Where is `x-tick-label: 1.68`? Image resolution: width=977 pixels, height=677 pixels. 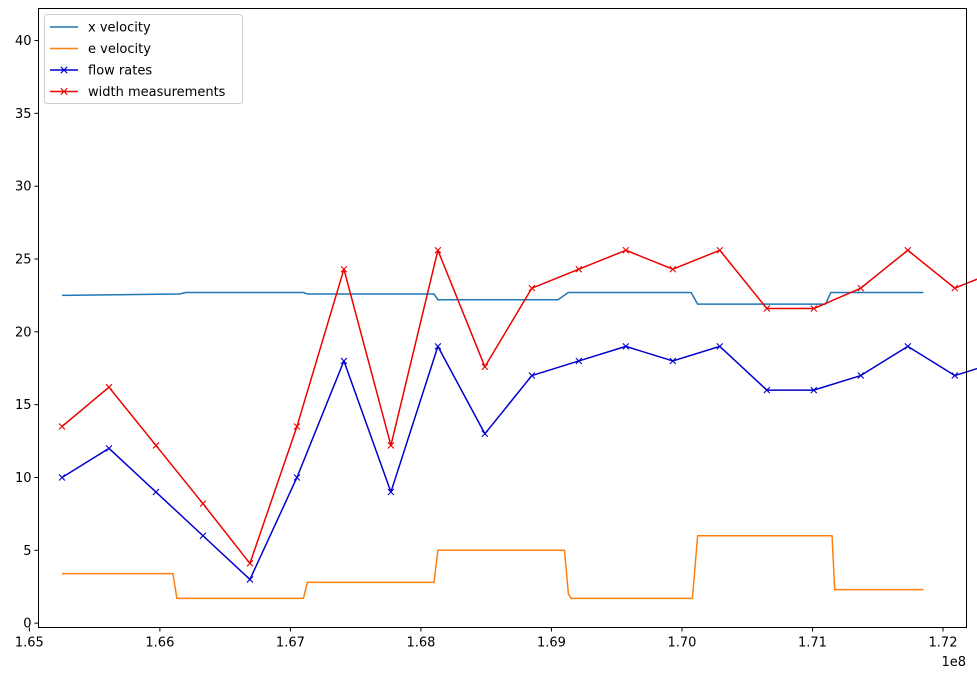 x-tick-label: 1.68 is located at coordinates (420, 643).